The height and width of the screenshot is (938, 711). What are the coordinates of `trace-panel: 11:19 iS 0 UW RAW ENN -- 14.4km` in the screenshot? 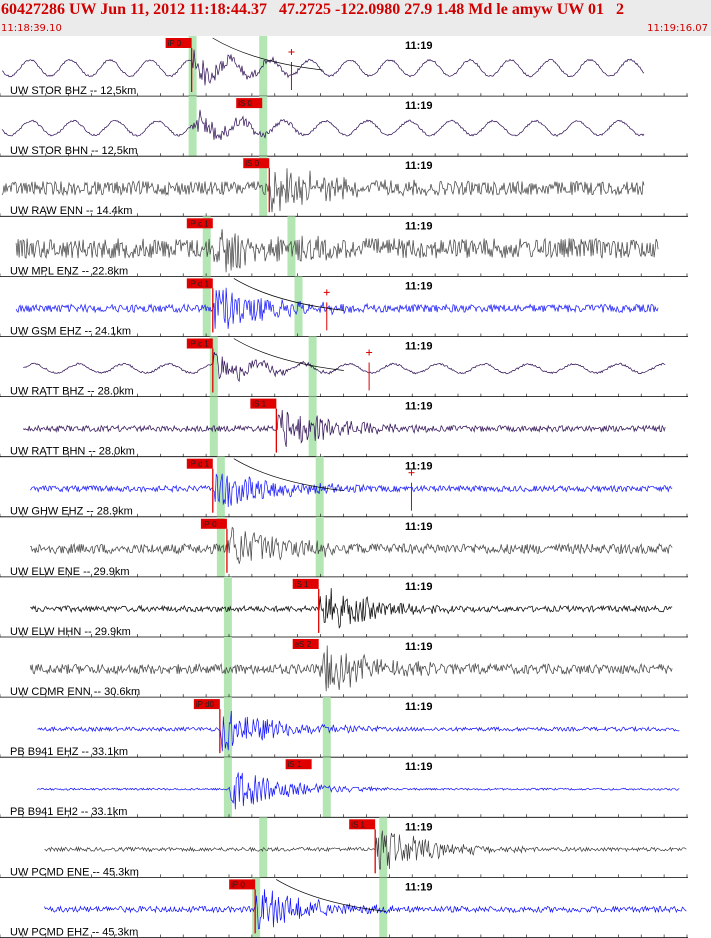 It's located at (344, 186).